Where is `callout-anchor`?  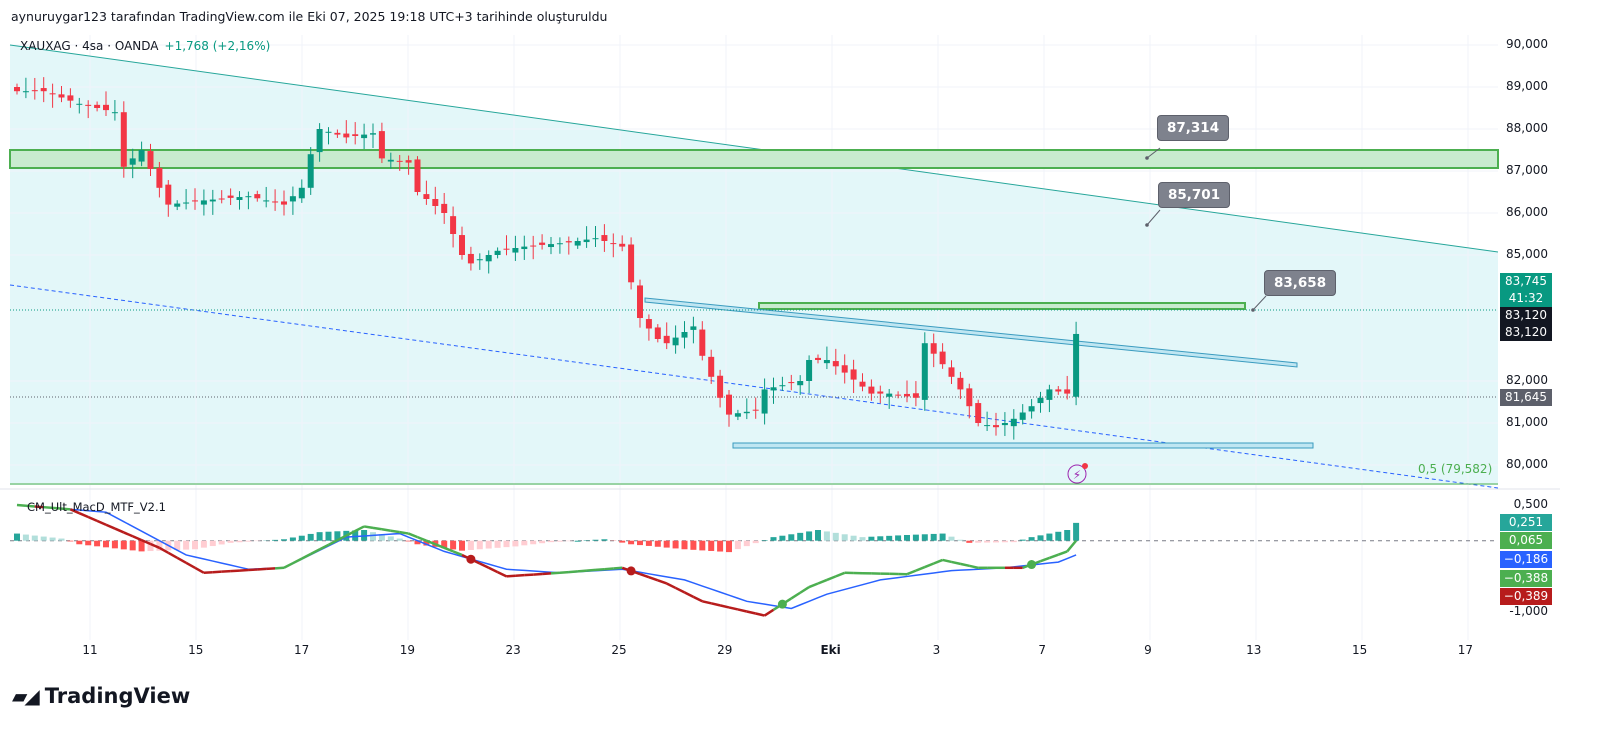 callout-anchor is located at coordinates (1147, 158).